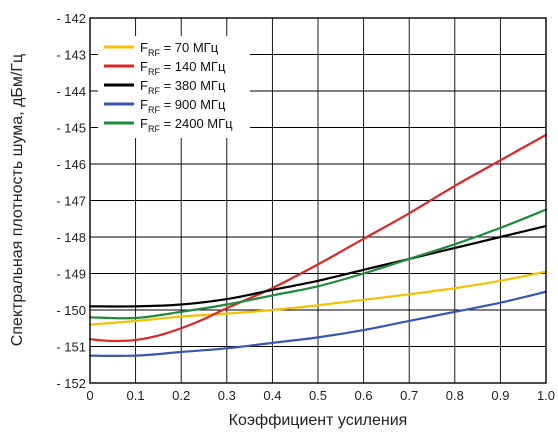  What do you see at coordinates (71, 128) in the screenshot?
I see `y-tick-label: - 145` at bounding box center [71, 128].